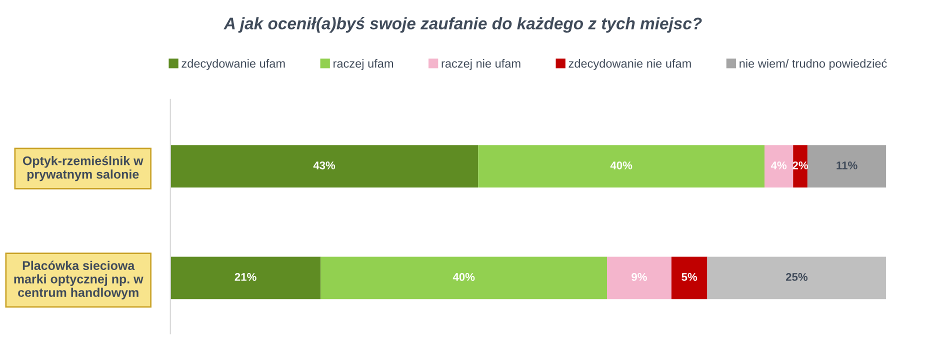  I want to click on data-label: 25%, so click(797, 277).